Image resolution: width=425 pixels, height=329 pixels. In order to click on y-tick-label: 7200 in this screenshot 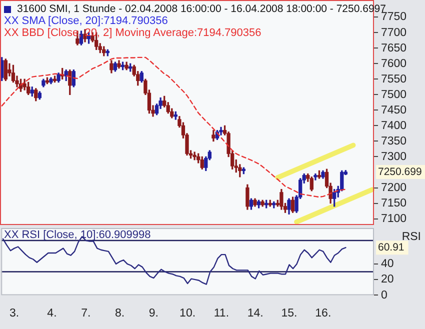, I will do `click(394, 188)`.